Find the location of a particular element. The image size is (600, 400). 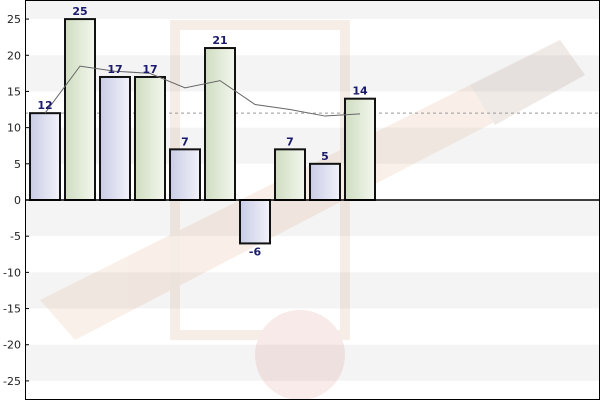

bar-value-label: 12 is located at coordinates (44, 105).